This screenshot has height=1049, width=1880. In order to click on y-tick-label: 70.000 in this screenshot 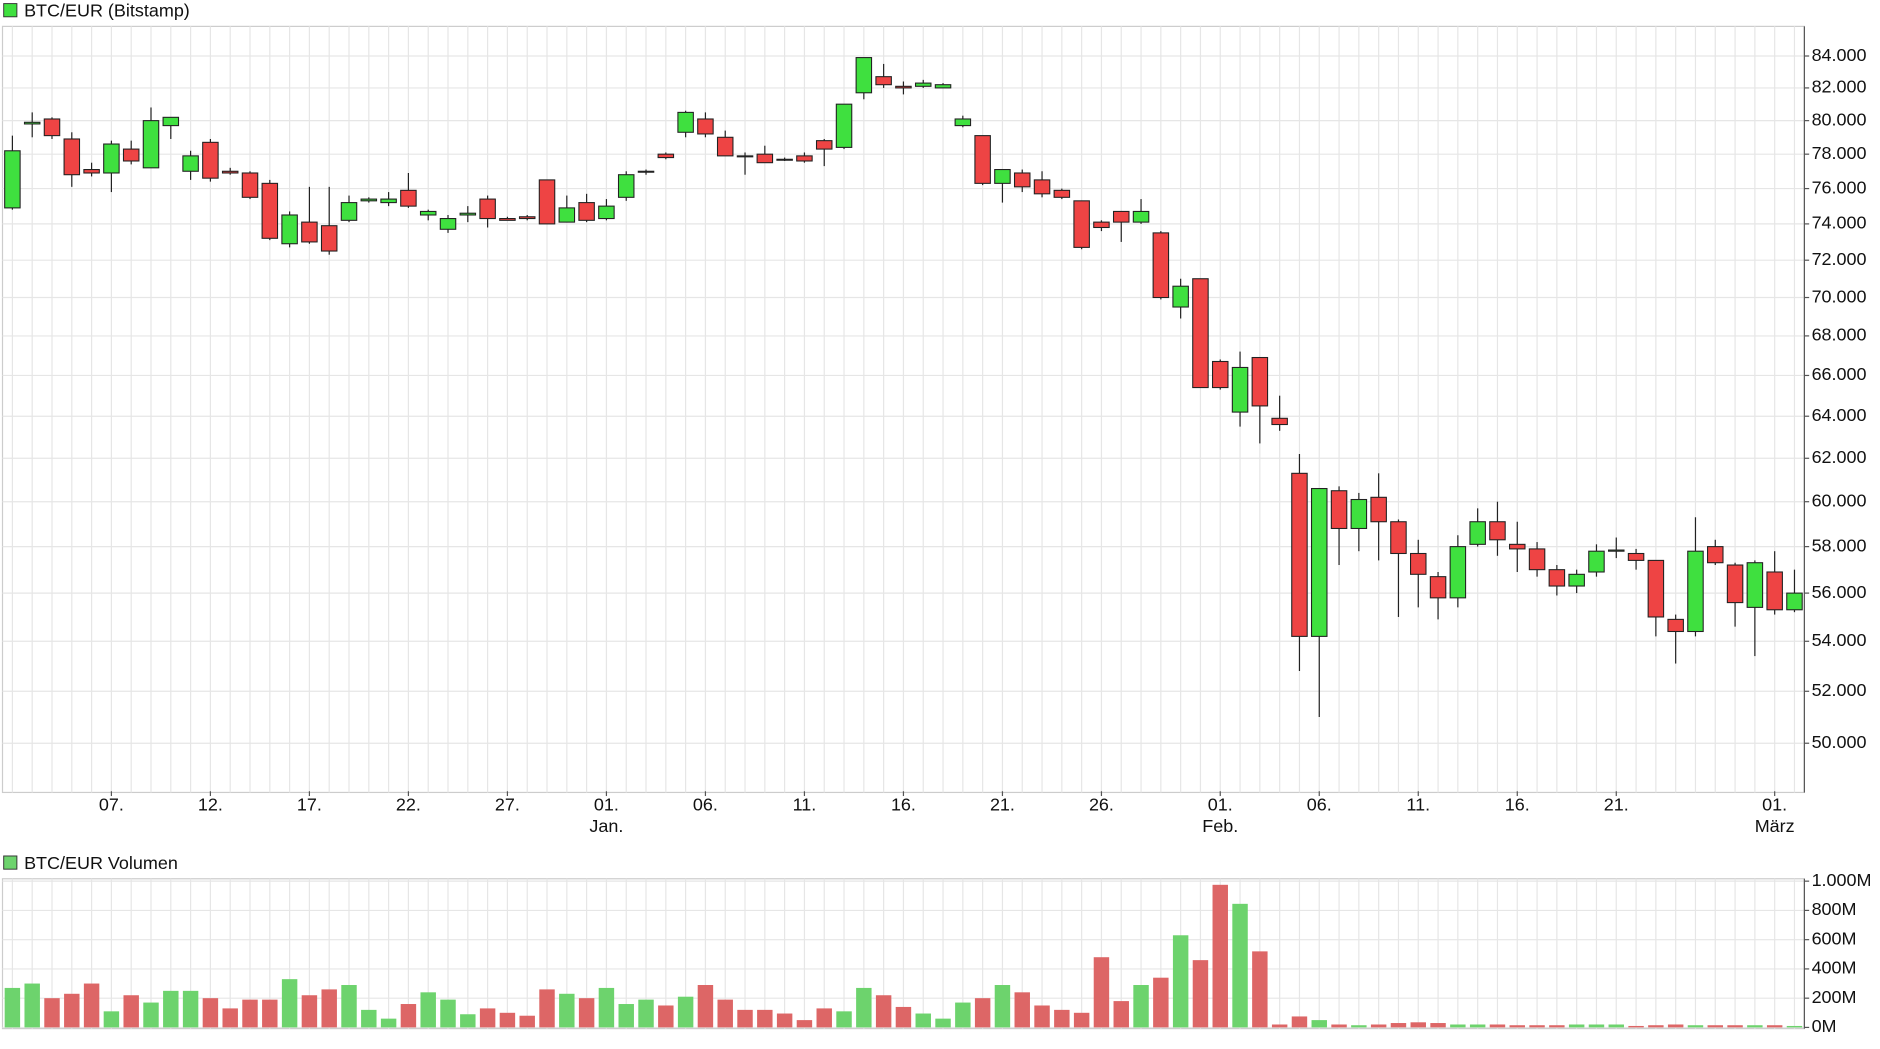, I will do `click(1839, 296)`.